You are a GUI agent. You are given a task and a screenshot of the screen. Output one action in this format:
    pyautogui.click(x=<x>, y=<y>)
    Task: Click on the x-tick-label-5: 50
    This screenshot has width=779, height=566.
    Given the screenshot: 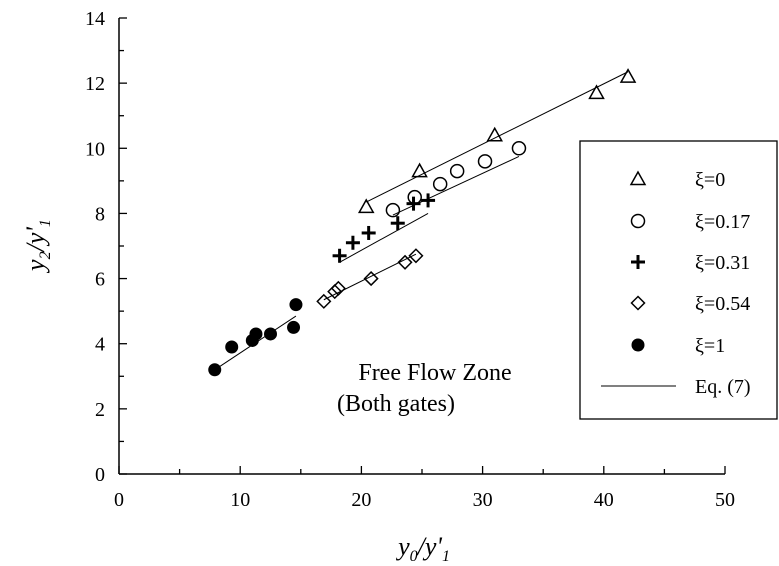 What is the action you would take?
    pyautogui.click(x=725, y=500)
    